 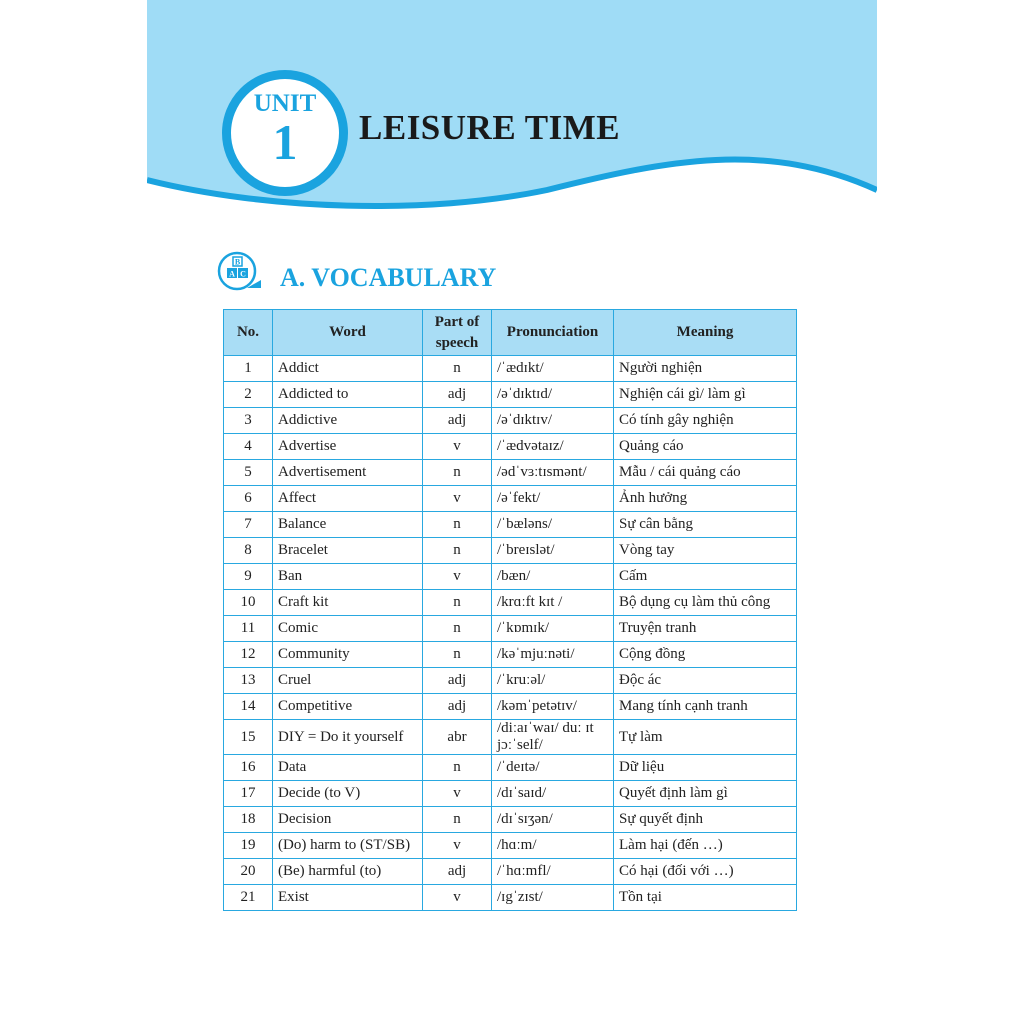 I want to click on cell-pronunciation: /dɪˈsaɪd/, so click(x=552, y=793).